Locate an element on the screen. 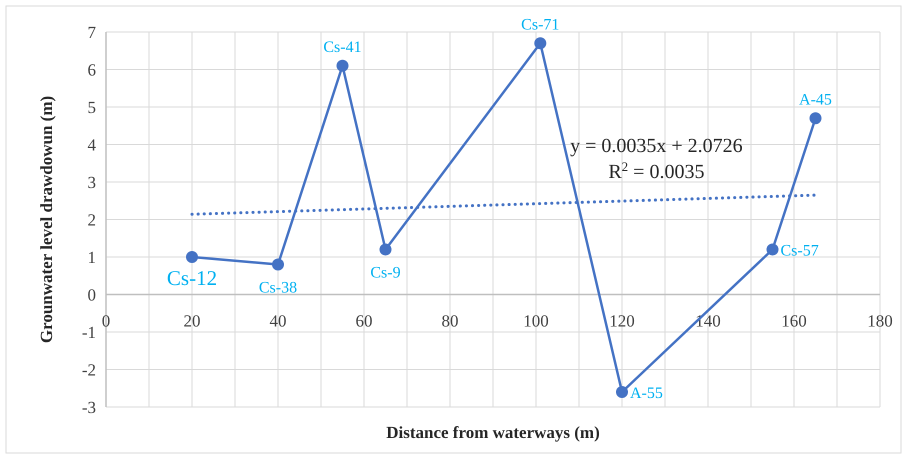 Image resolution: width=907 pixels, height=459 pixels. x-tick-label: 0 is located at coordinates (106, 321).